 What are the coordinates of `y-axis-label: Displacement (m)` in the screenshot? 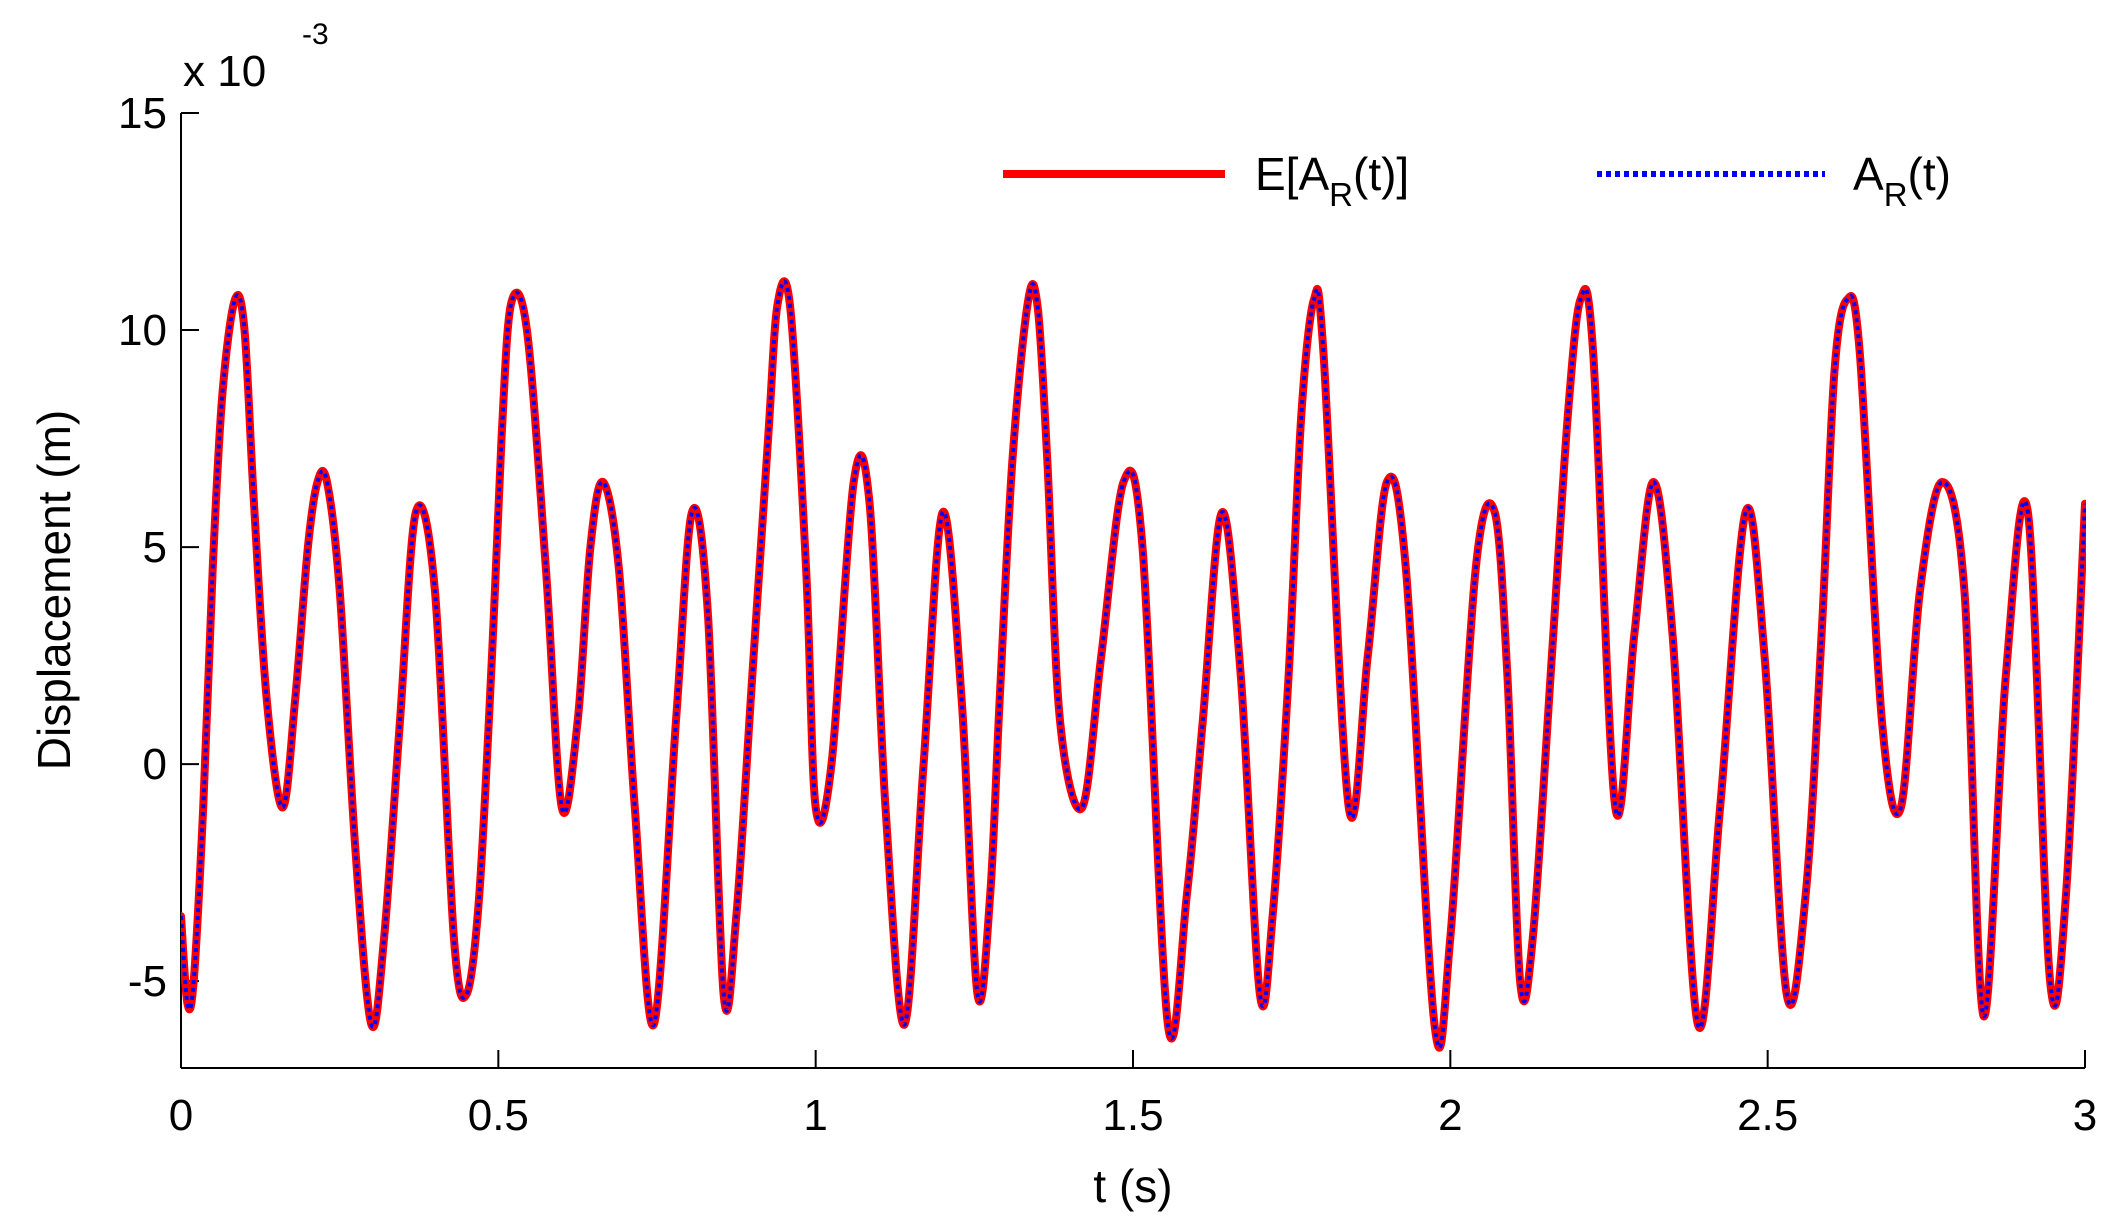 It's located at (54, 590).